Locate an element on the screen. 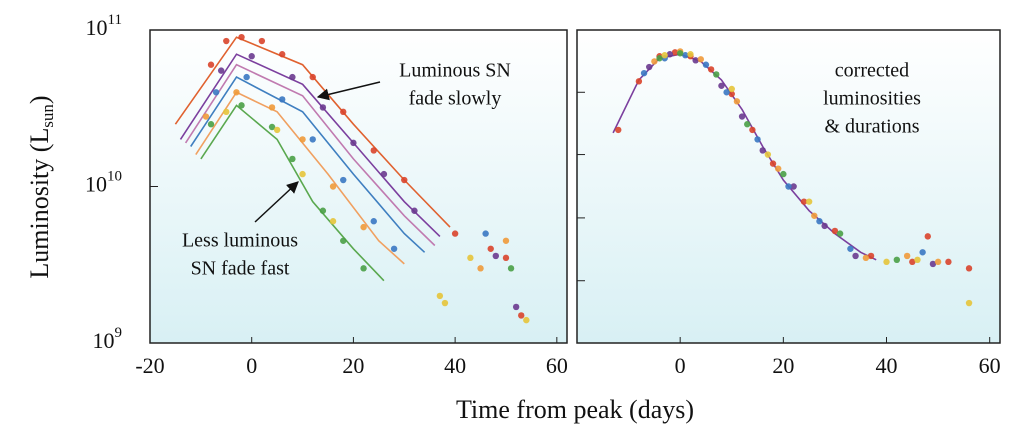  x-axis-title: Time from peak (days) is located at coordinates (575, 409).